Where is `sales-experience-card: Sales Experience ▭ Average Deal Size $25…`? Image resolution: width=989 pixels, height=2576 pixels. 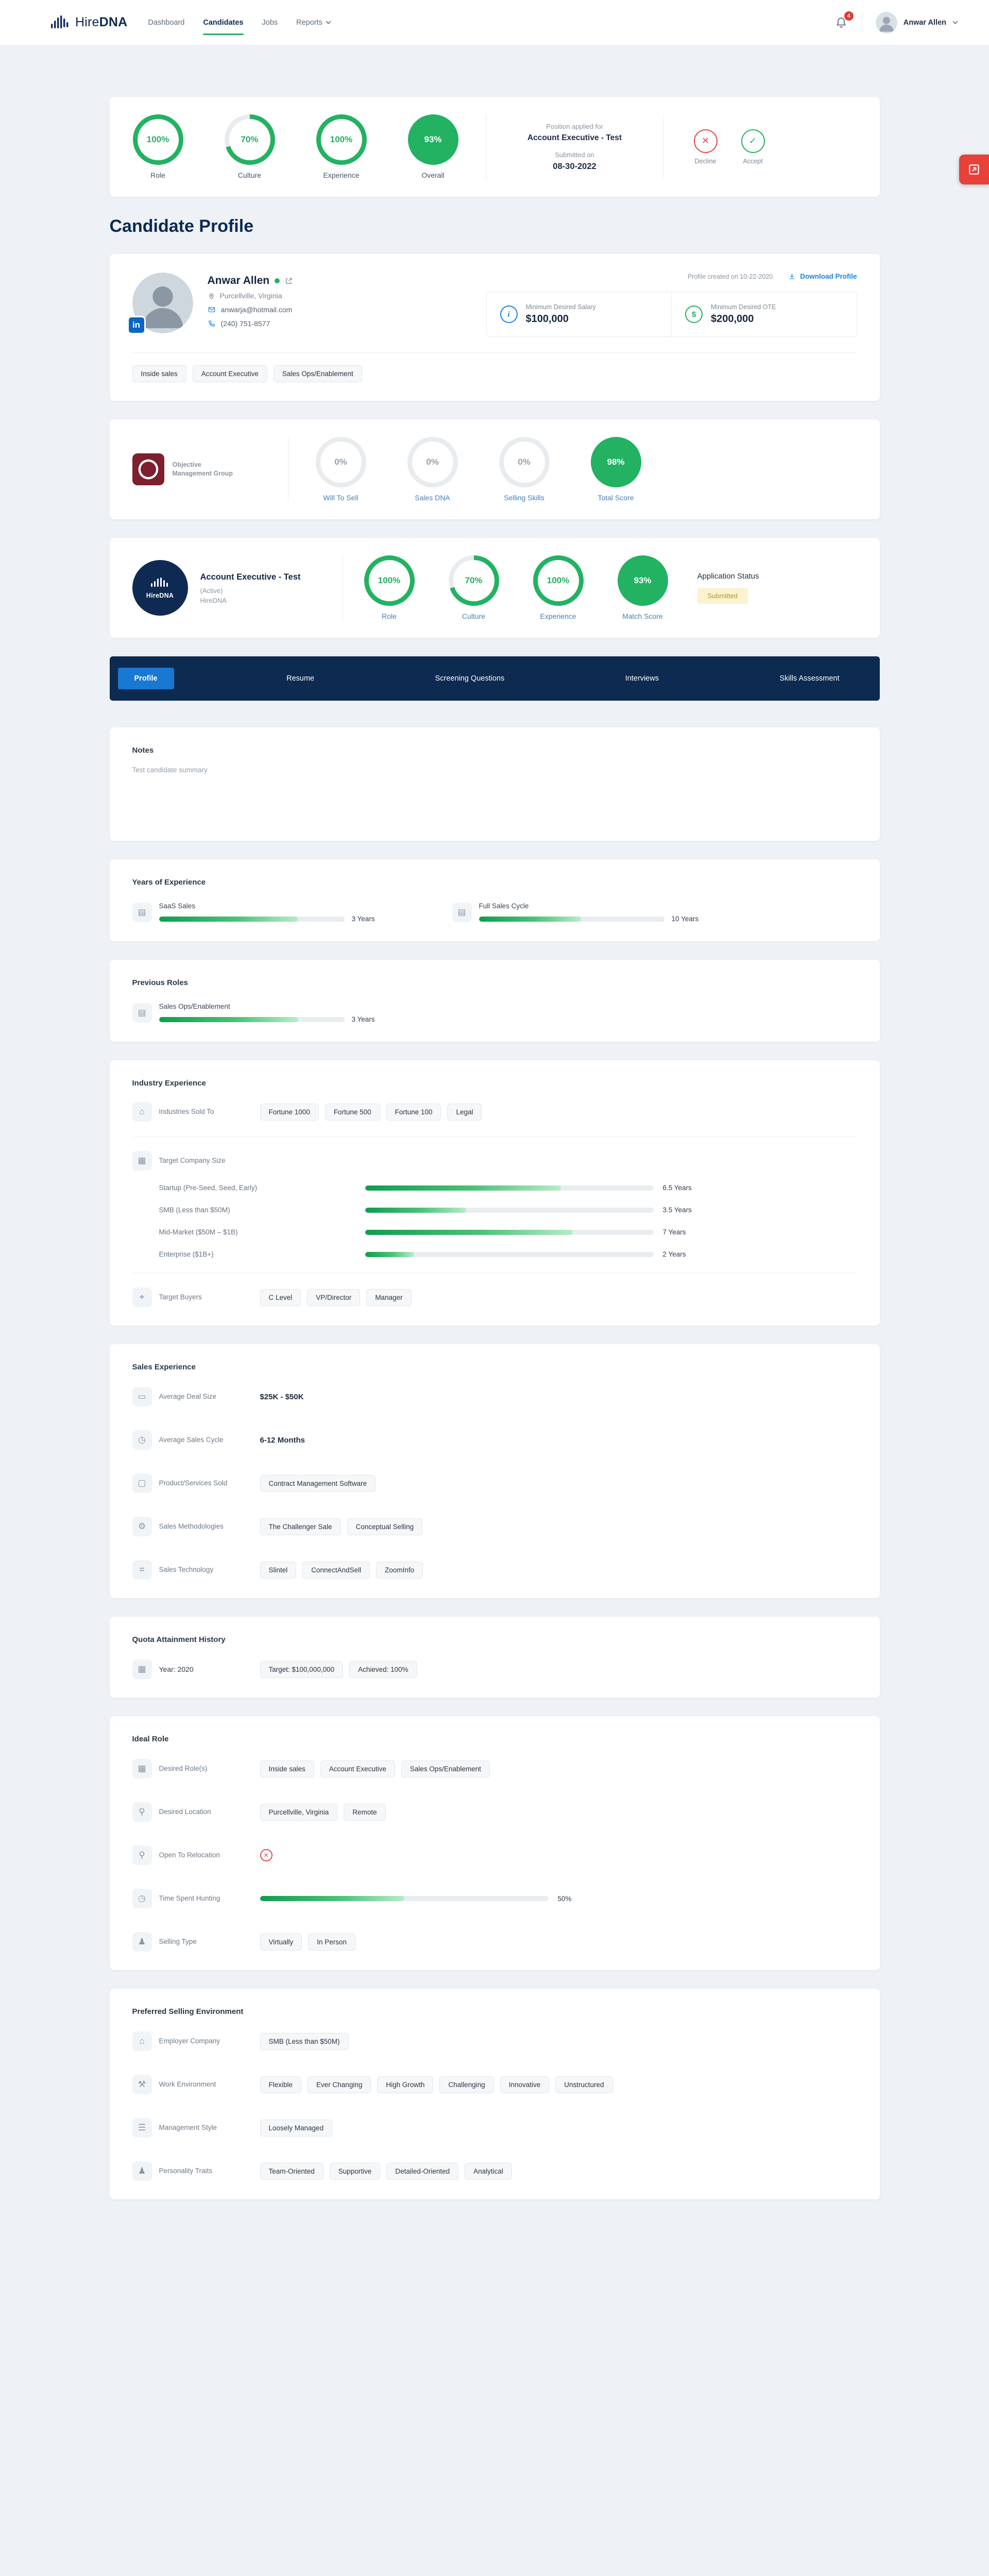 sales-experience-card: Sales Experience ▭ Average Deal Size $25… is located at coordinates (494, 1471).